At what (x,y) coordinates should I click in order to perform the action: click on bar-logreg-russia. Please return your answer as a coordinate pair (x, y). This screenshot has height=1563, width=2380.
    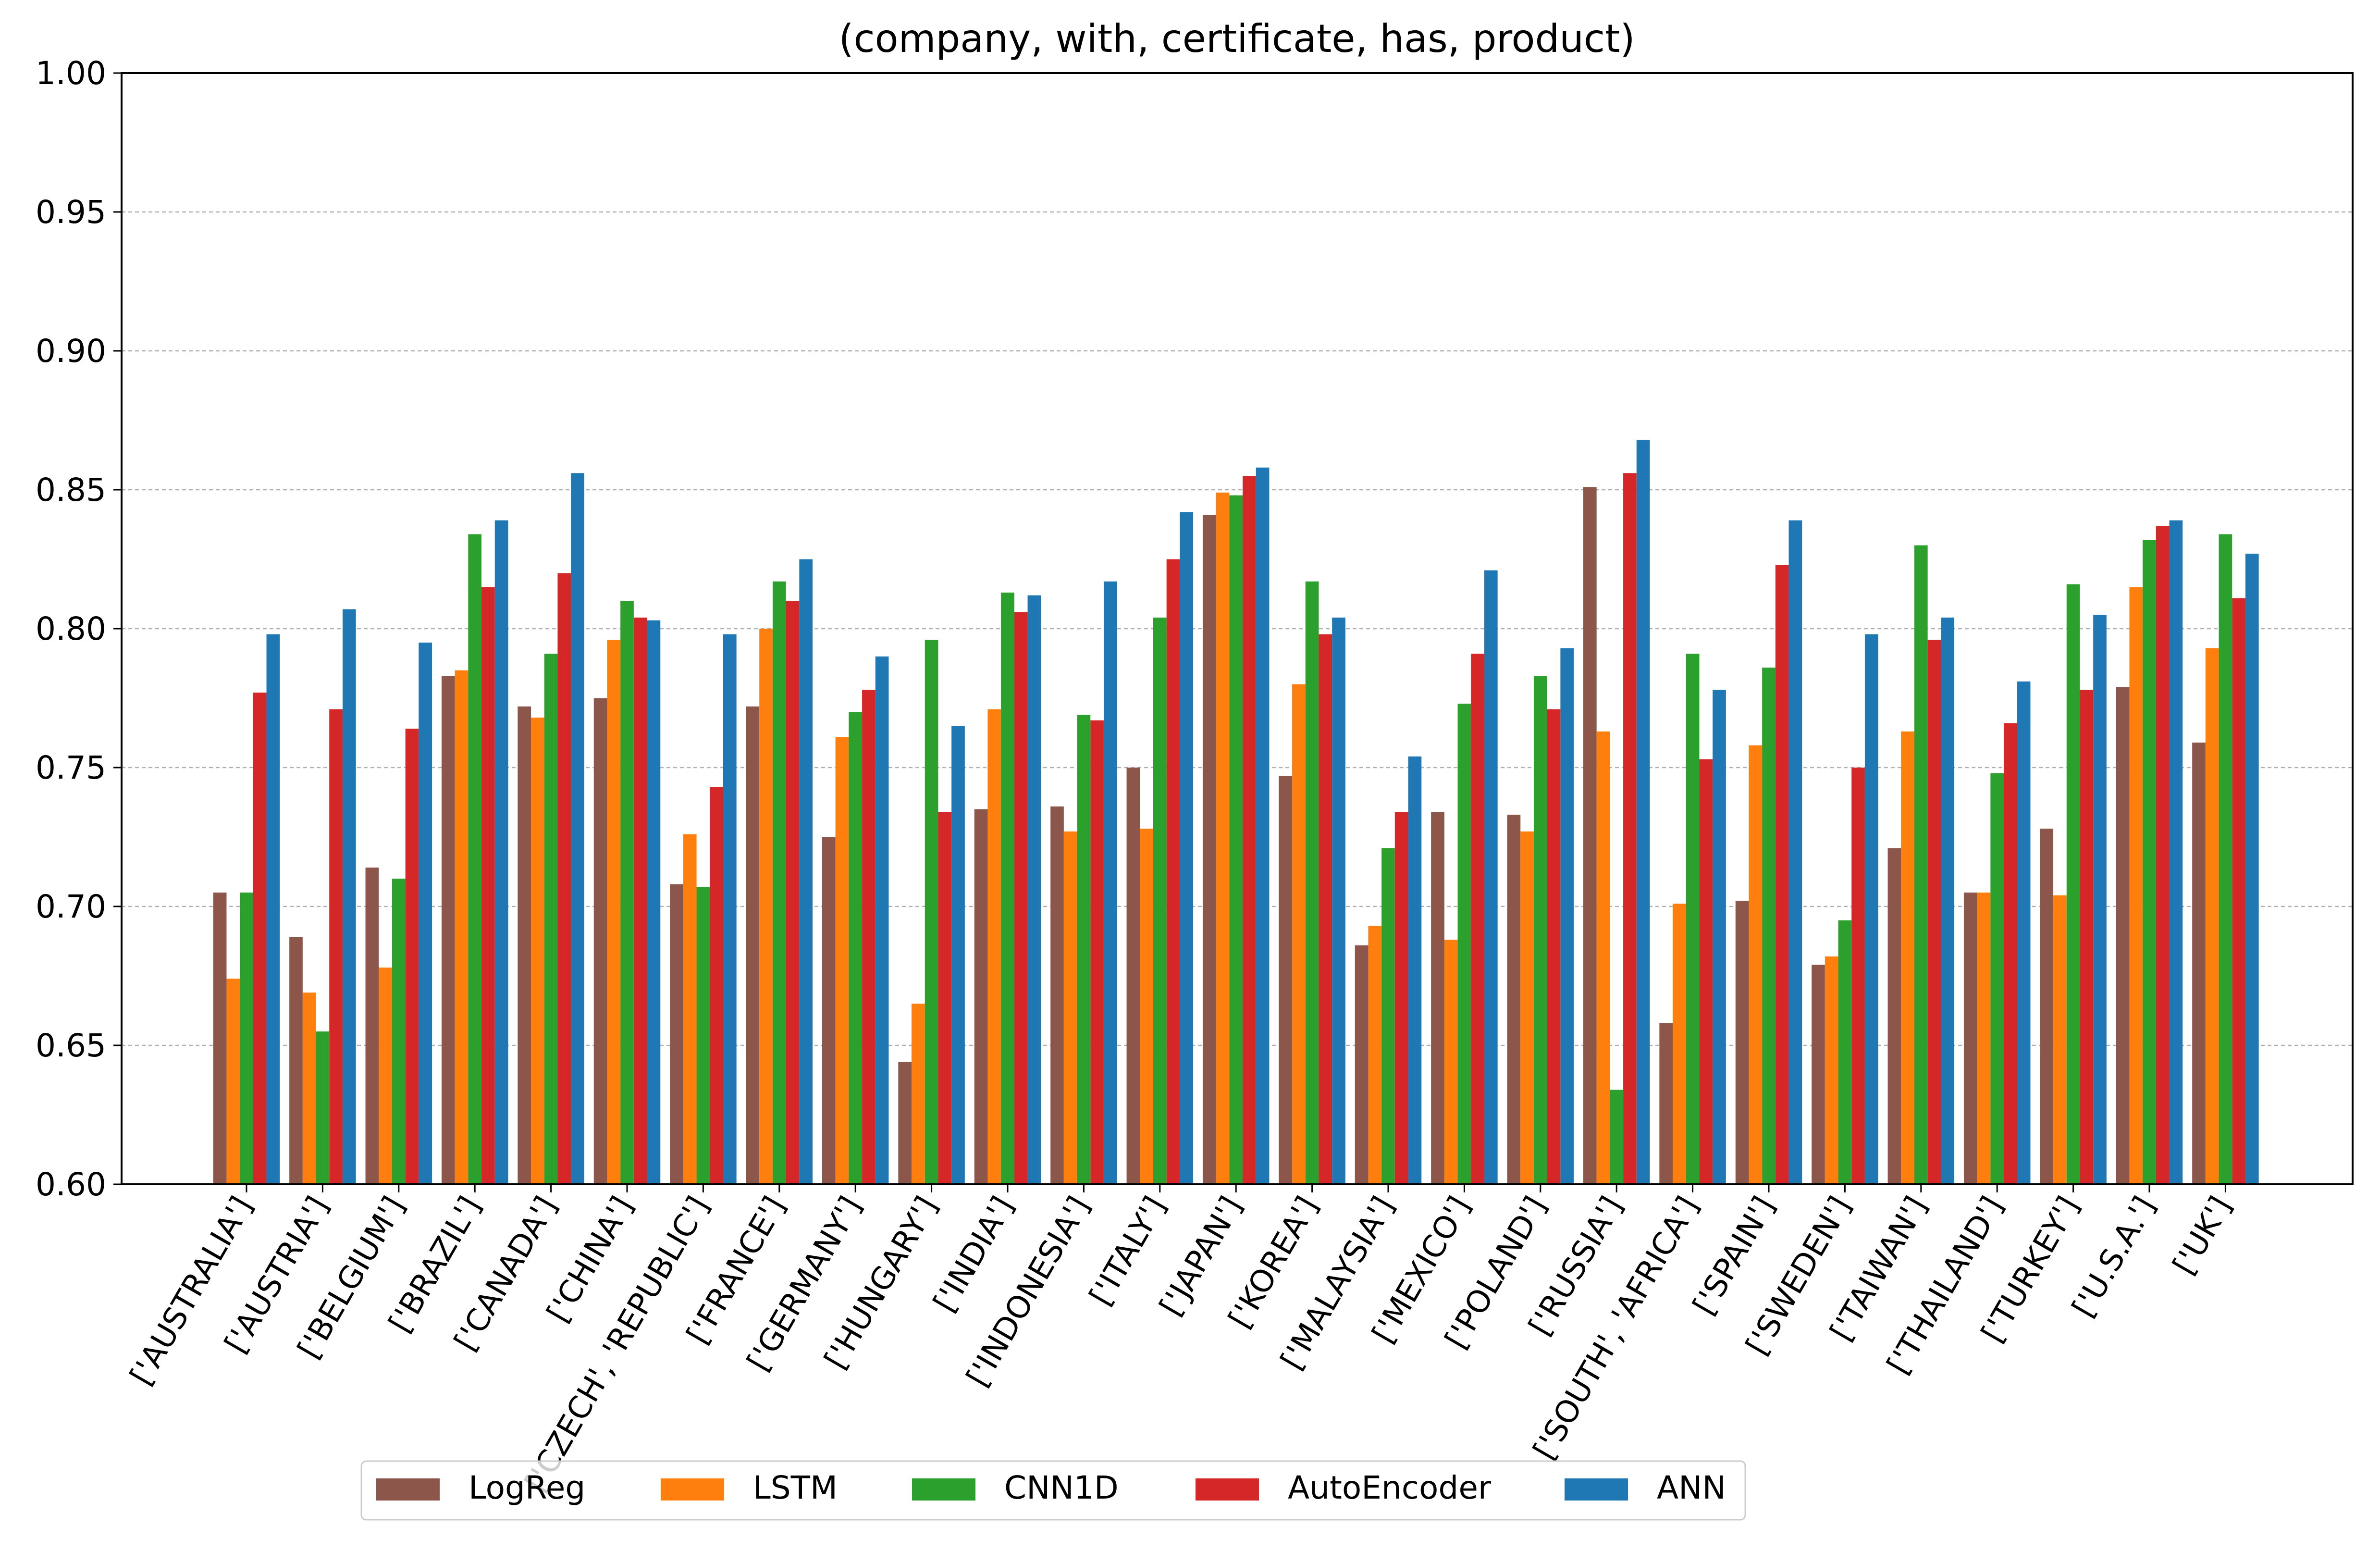
    Looking at the image, I should click on (1590, 835).